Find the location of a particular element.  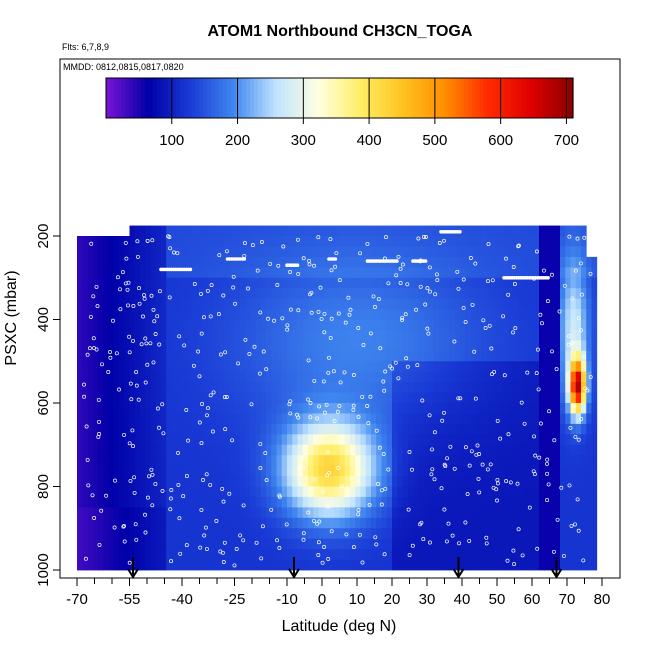

colorbar-segment is located at coordinates (396, 98).